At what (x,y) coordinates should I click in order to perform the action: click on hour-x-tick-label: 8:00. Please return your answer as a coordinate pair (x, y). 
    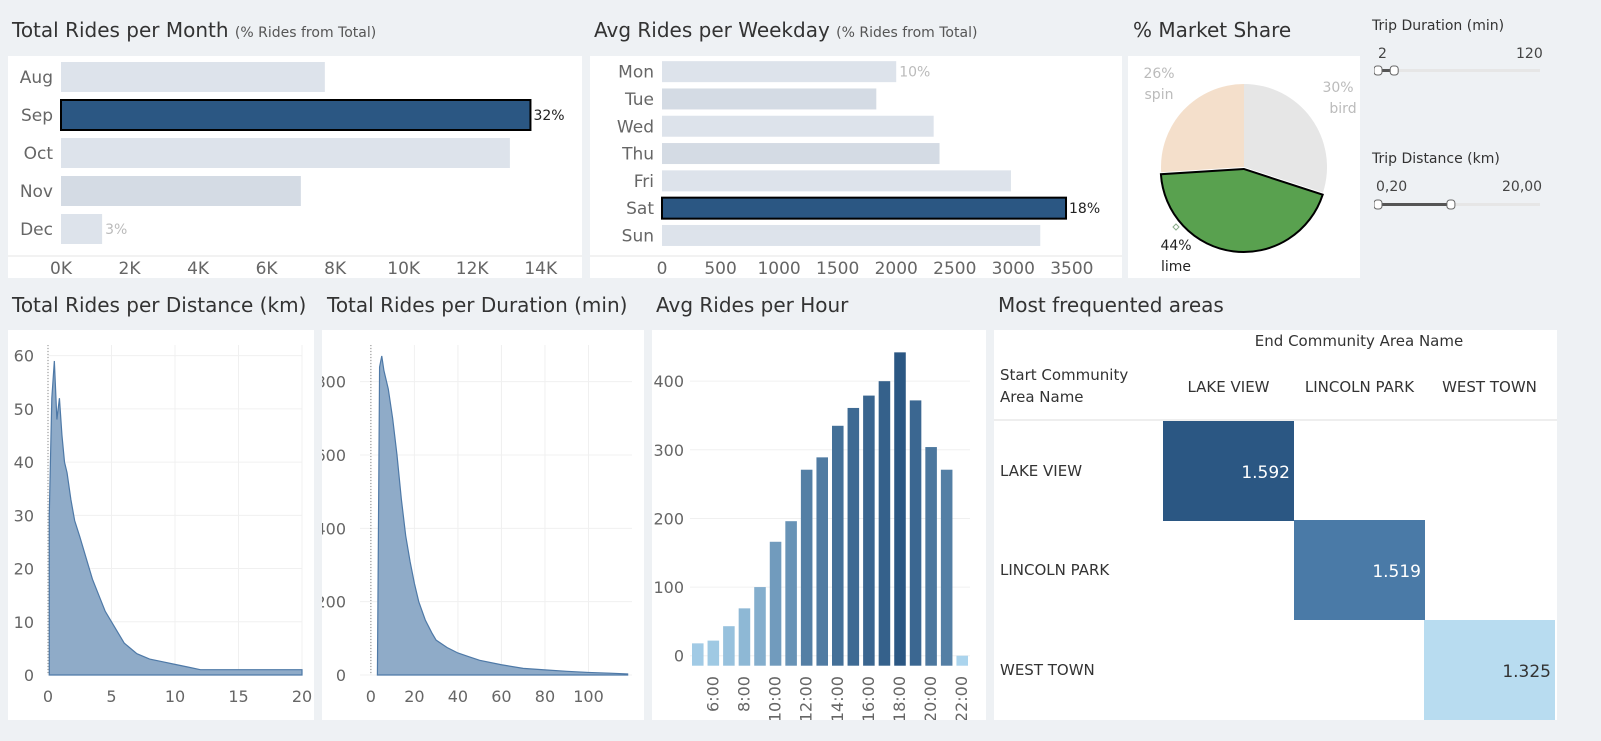
    Looking at the image, I should click on (743, 694).